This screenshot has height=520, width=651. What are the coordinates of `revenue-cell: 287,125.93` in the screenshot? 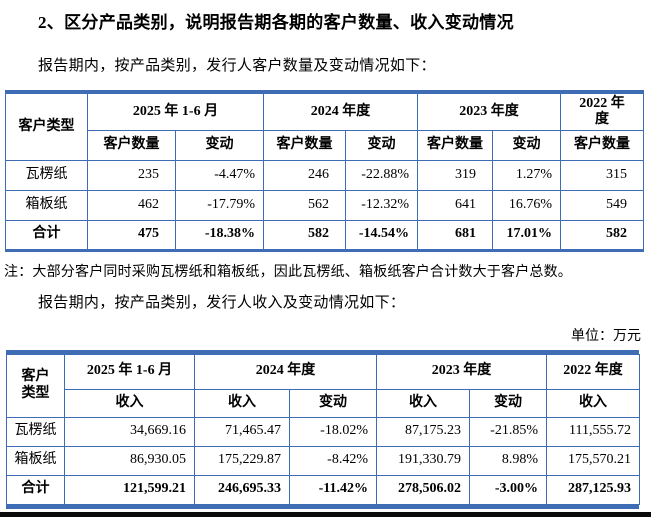 It's located at (593, 489).